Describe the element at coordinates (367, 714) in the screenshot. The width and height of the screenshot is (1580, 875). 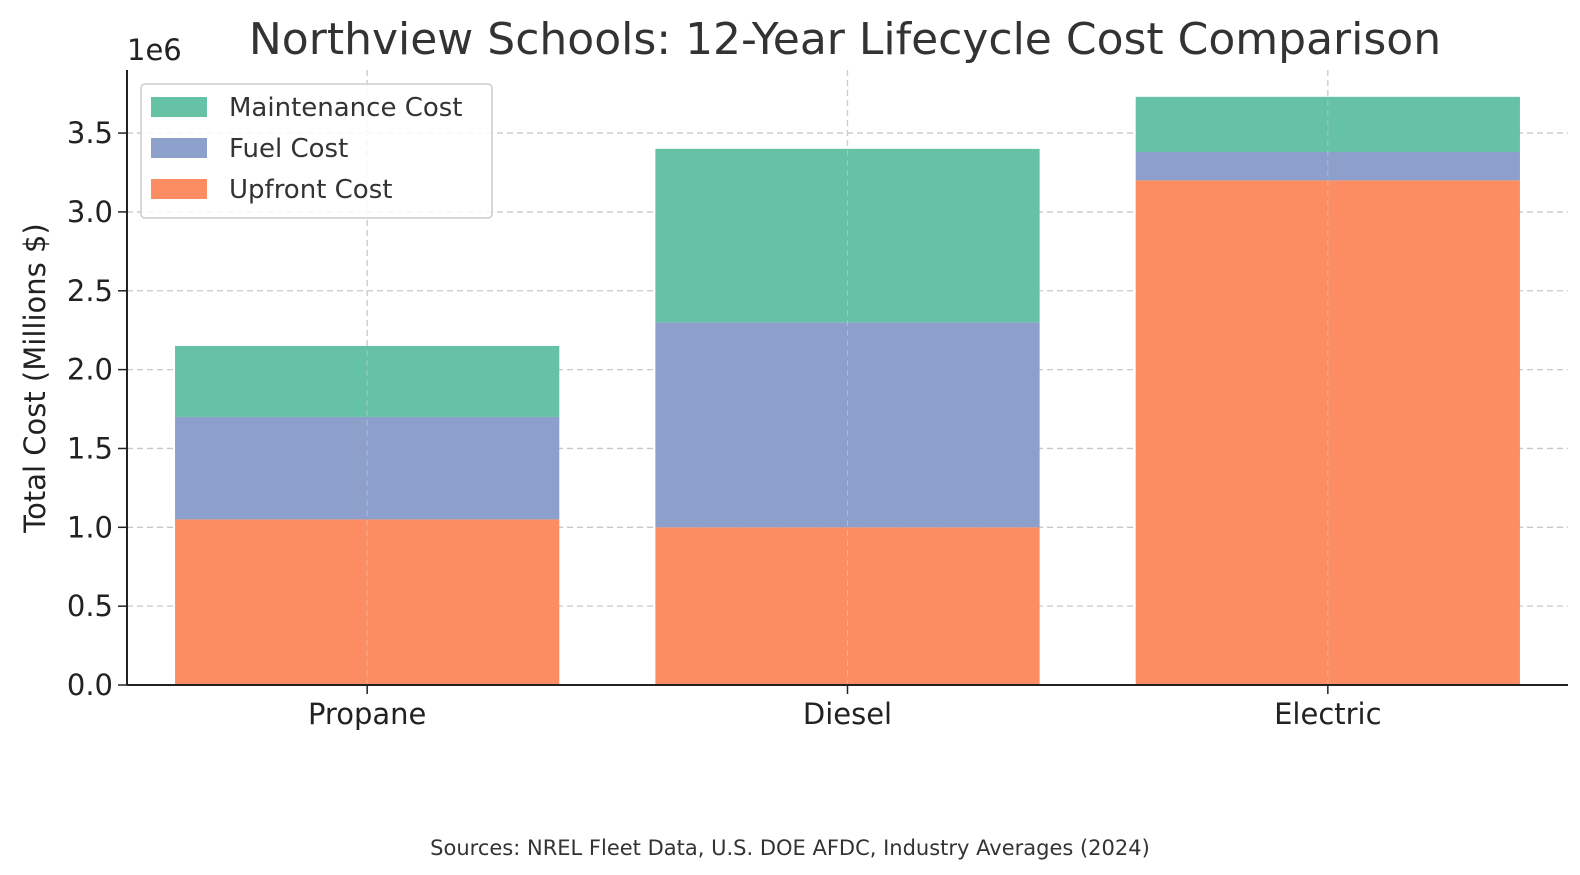
I see `x-tick-label: Propane` at that location.